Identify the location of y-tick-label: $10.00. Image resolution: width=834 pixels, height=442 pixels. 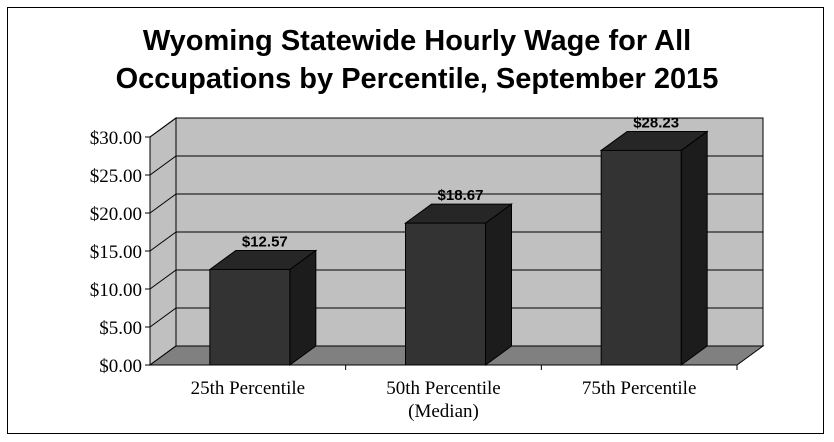
(116, 290).